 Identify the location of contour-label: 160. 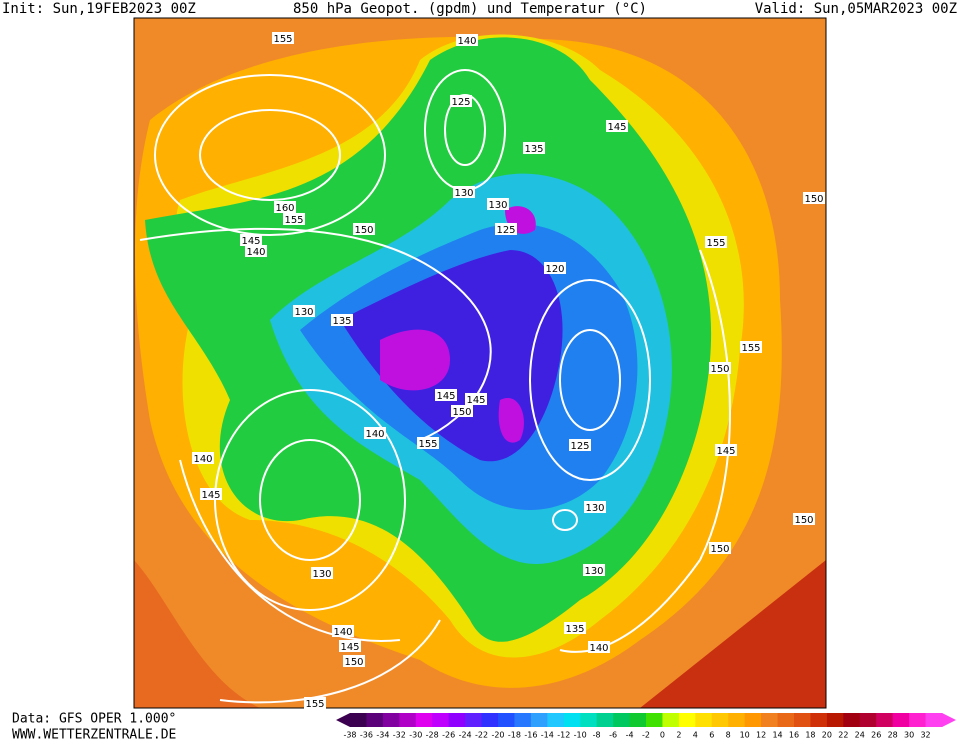
(284, 208).